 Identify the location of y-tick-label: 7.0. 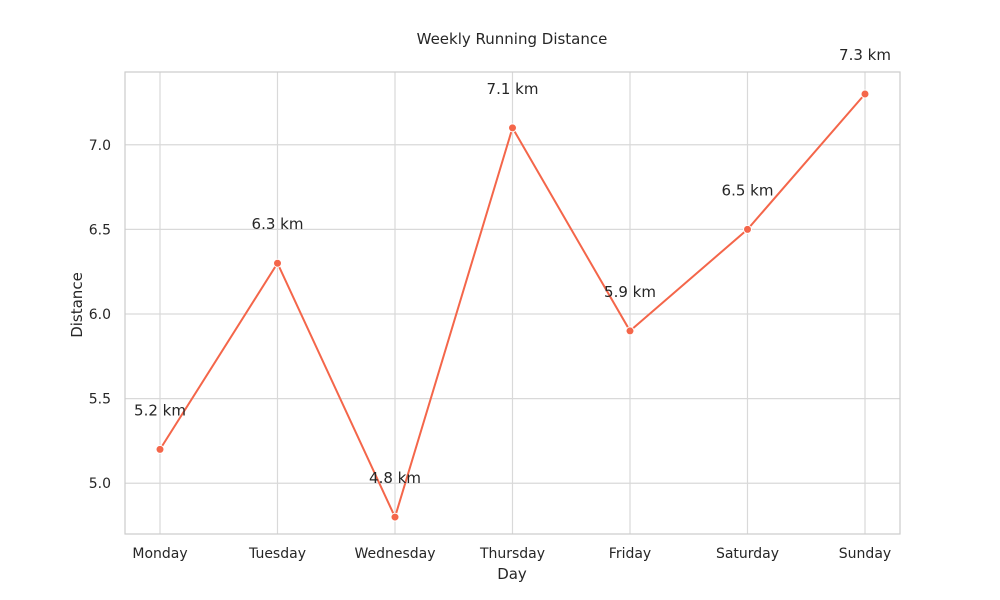
(100, 146).